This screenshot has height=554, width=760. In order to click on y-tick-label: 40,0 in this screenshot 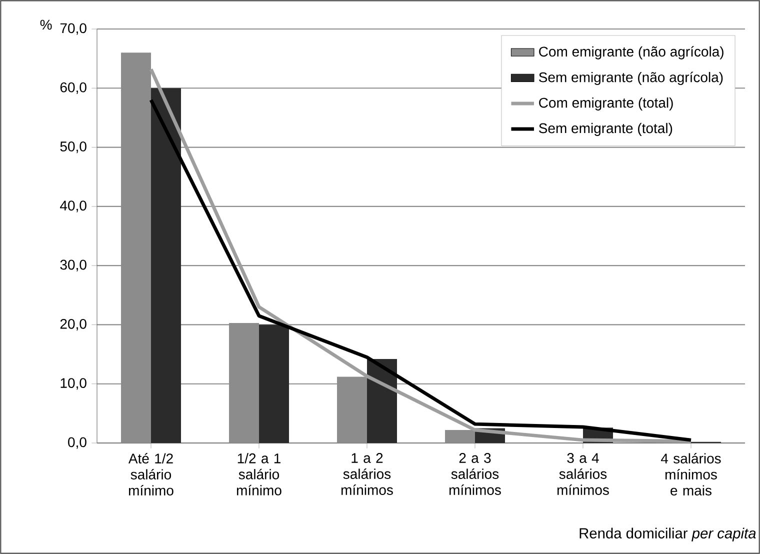, I will do `click(73, 206)`.